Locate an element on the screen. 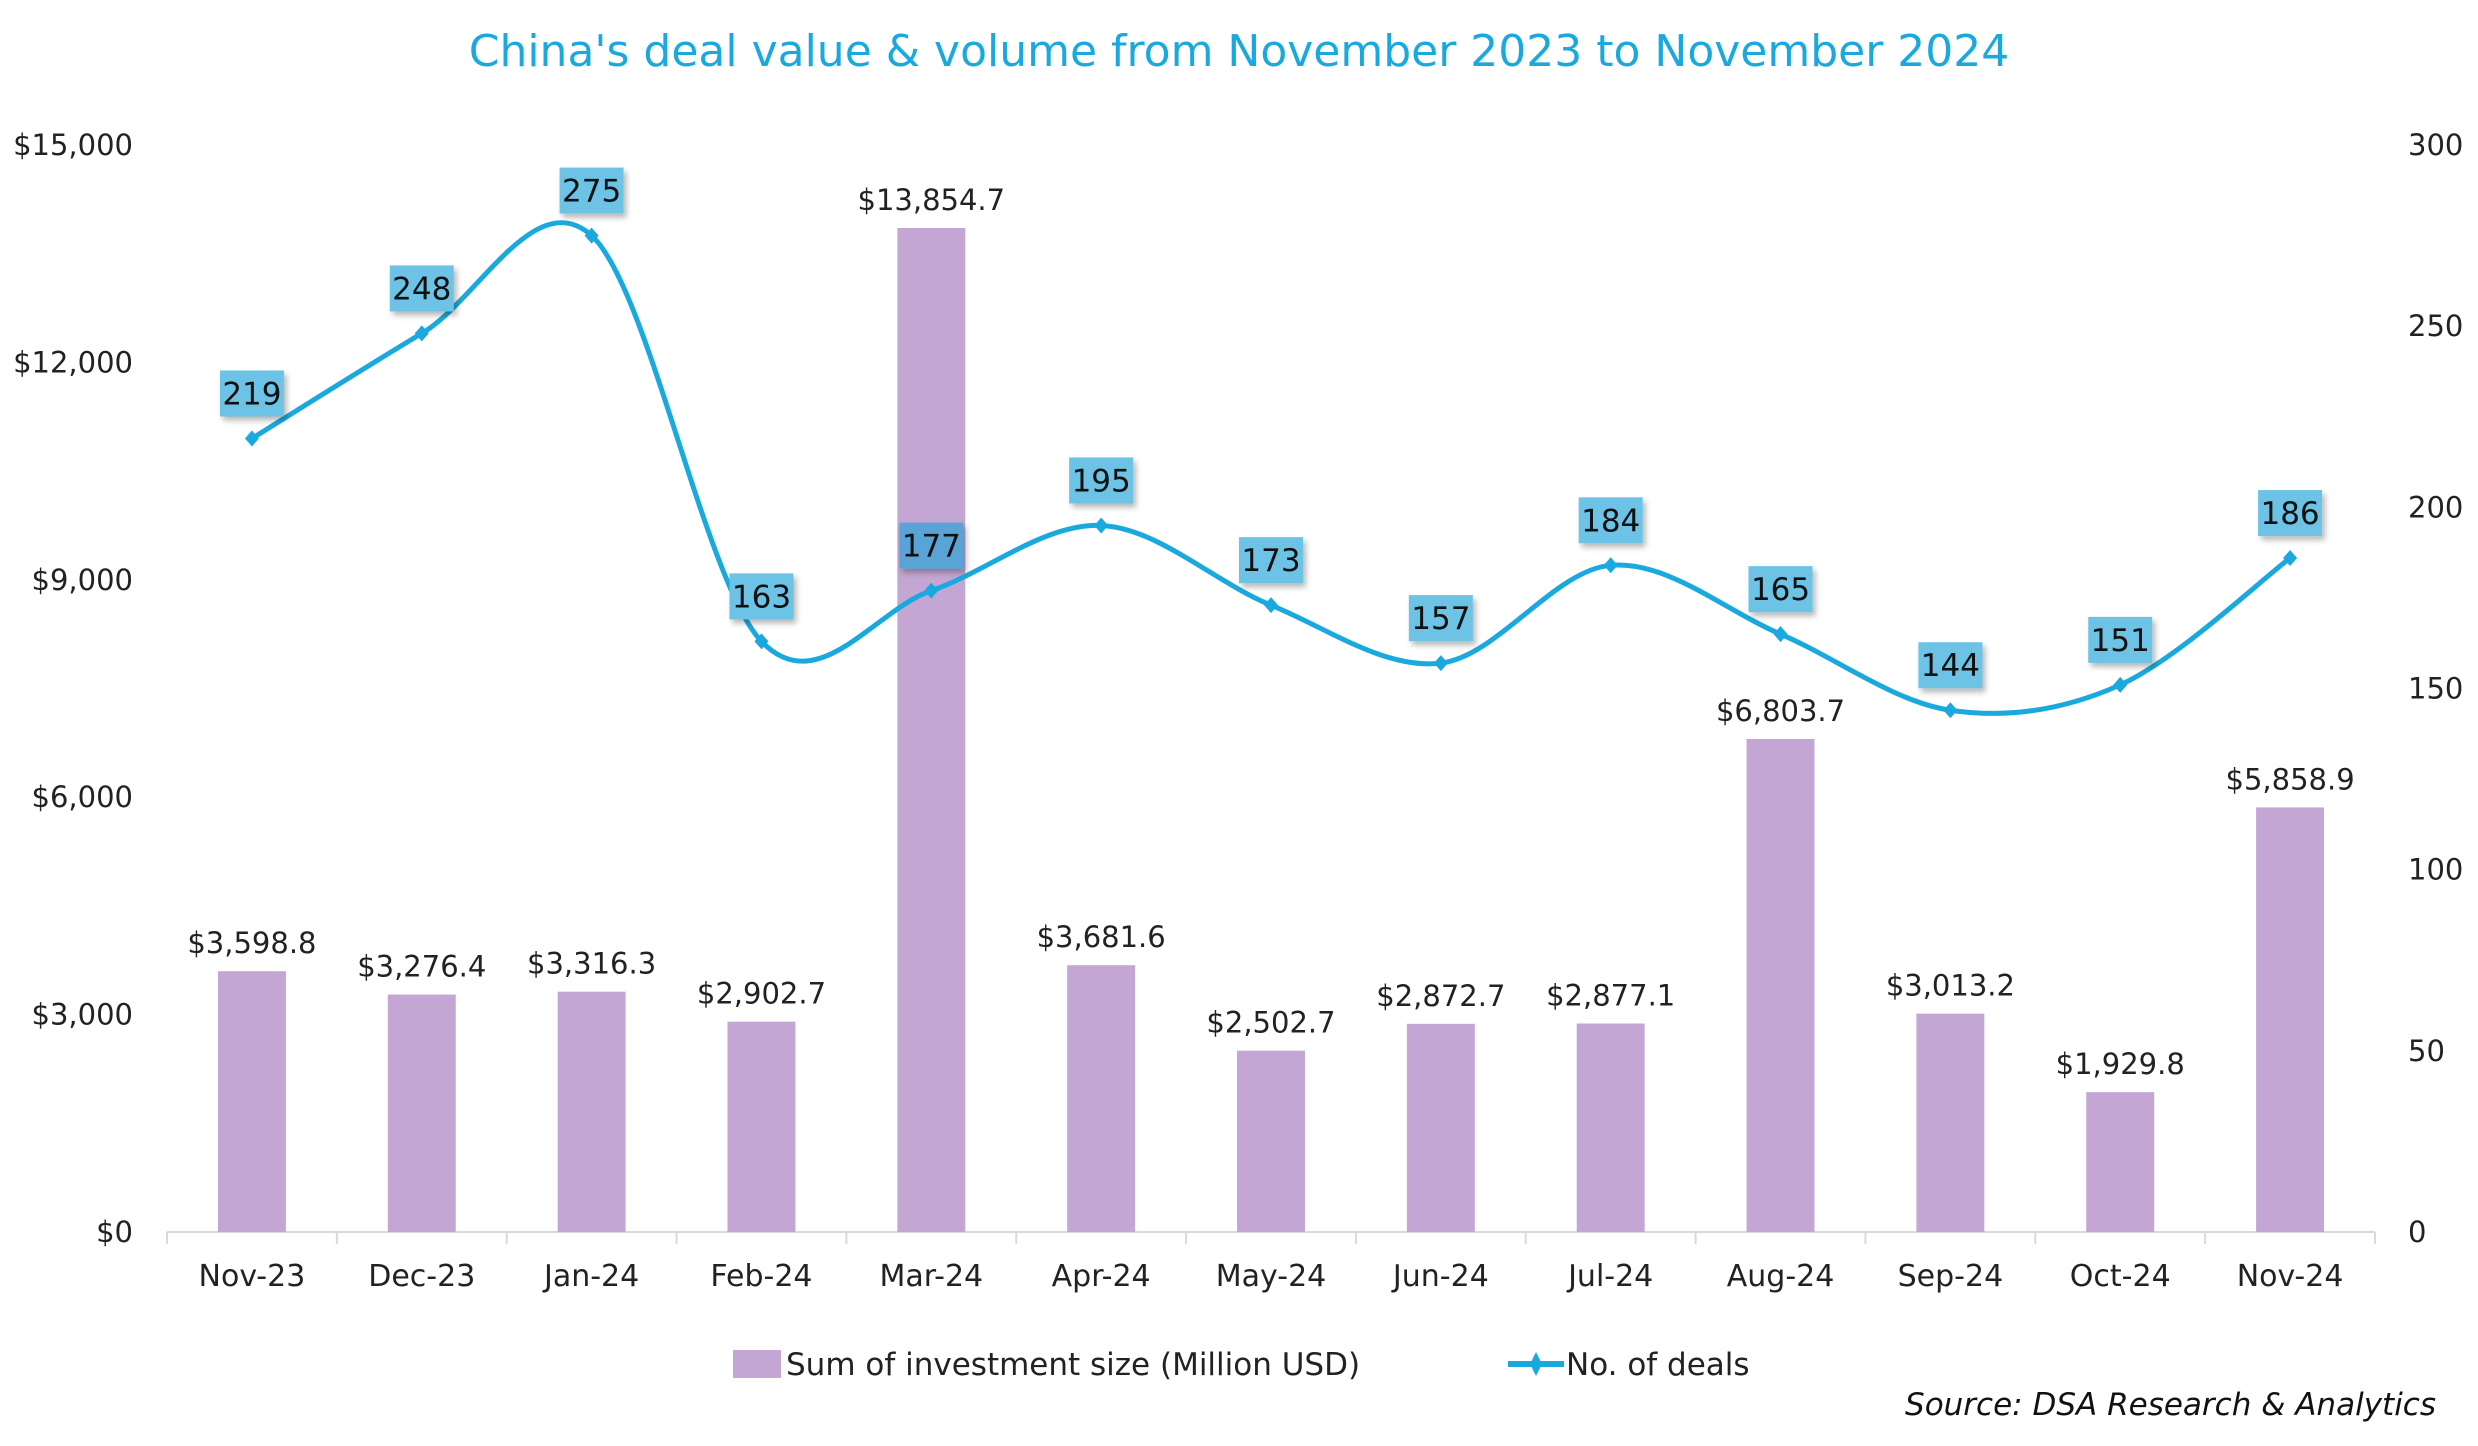 The width and height of the screenshot is (2478, 1446). line-data-label: 157 is located at coordinates (1440, 618).